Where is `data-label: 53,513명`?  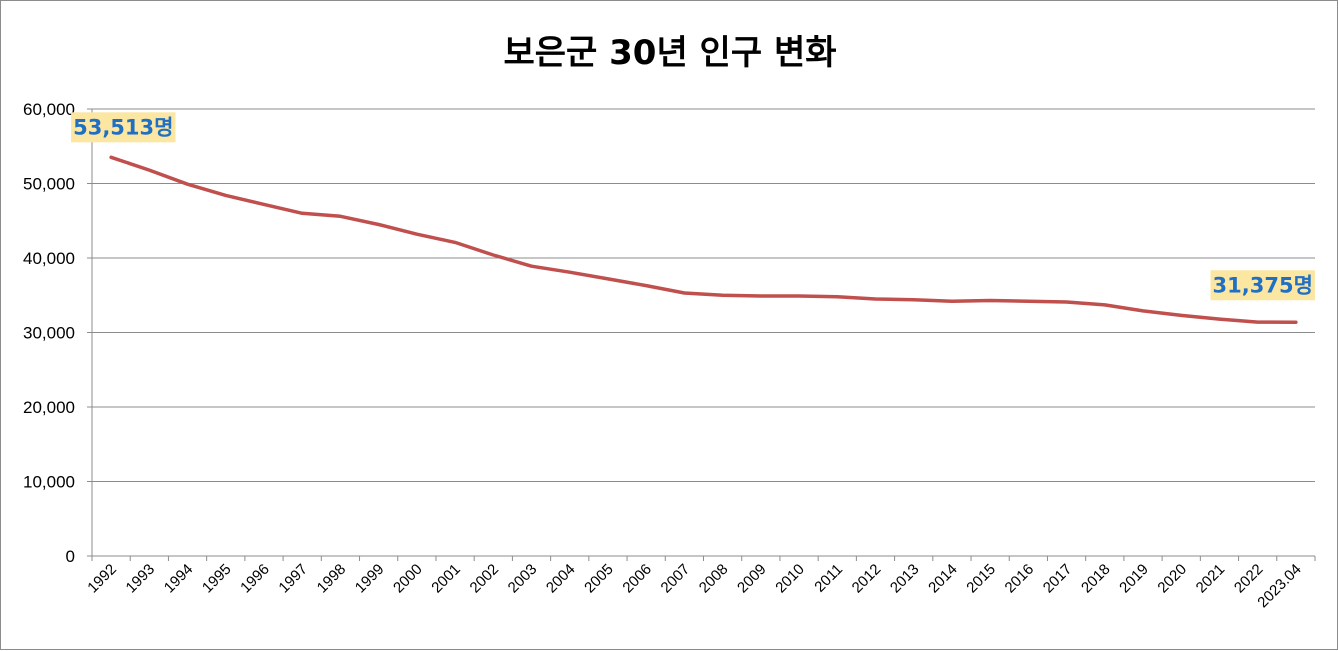
data-label: 53,513명 is located at coordinates (123, 127).